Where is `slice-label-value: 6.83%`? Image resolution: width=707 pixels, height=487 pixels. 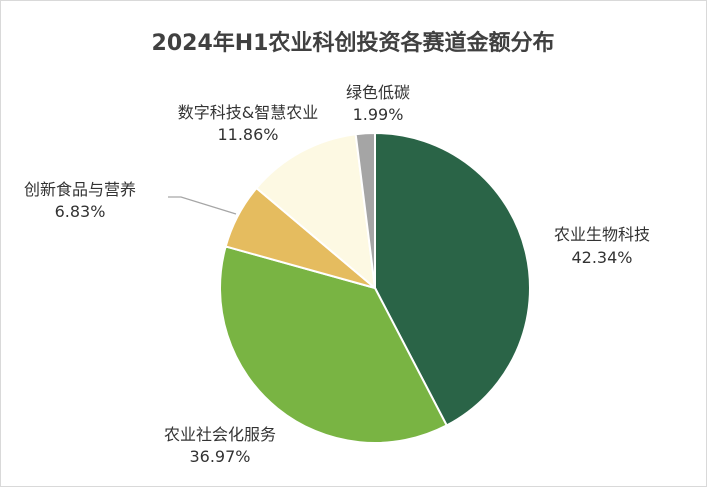 slice-label-value: 6.83% is located at coordinates (80, 211).